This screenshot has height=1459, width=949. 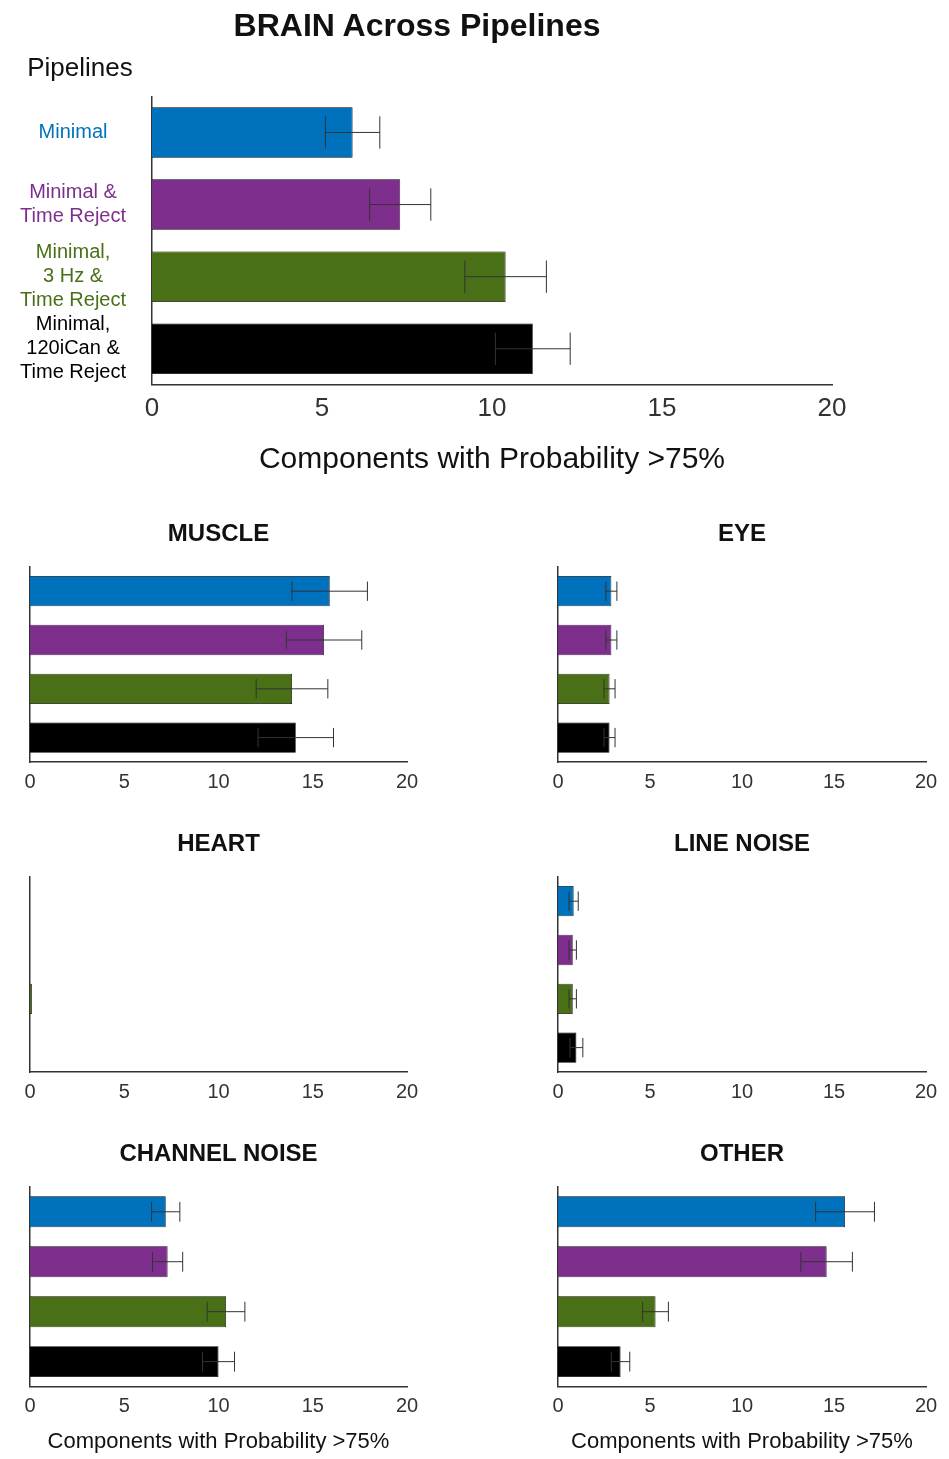 What do you see at coordinates (219, 843) in the screenshot?
I see `chart-title: HEART` at bounding box center [219, 843].